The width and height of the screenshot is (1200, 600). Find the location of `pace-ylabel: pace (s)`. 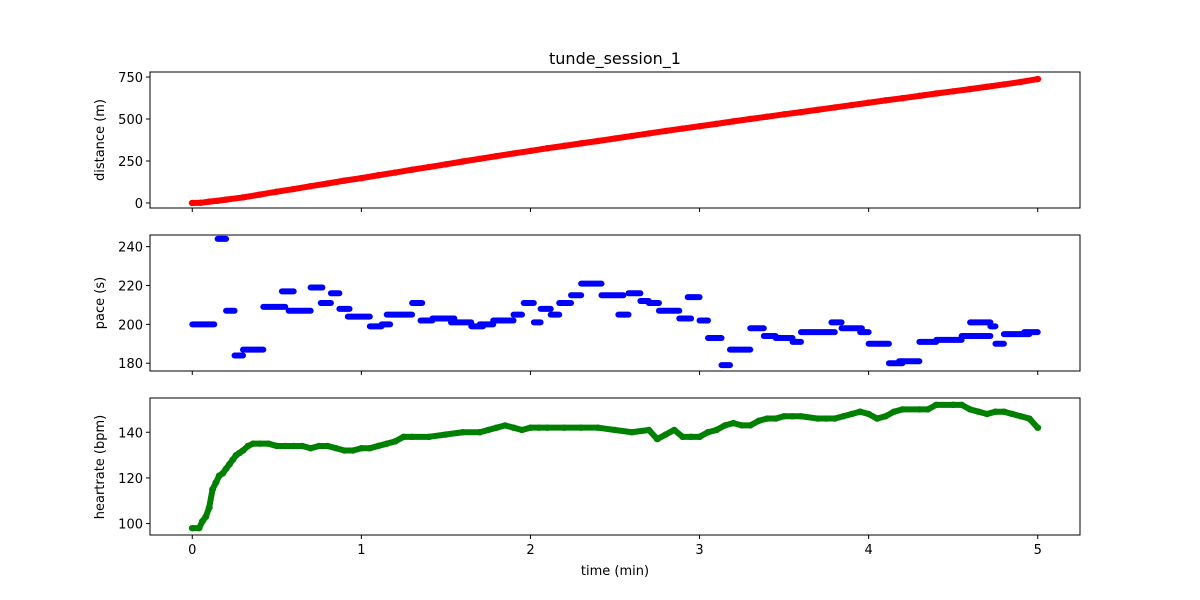

pace-ylabel: pace (s) is located at coordinates (100, 303).